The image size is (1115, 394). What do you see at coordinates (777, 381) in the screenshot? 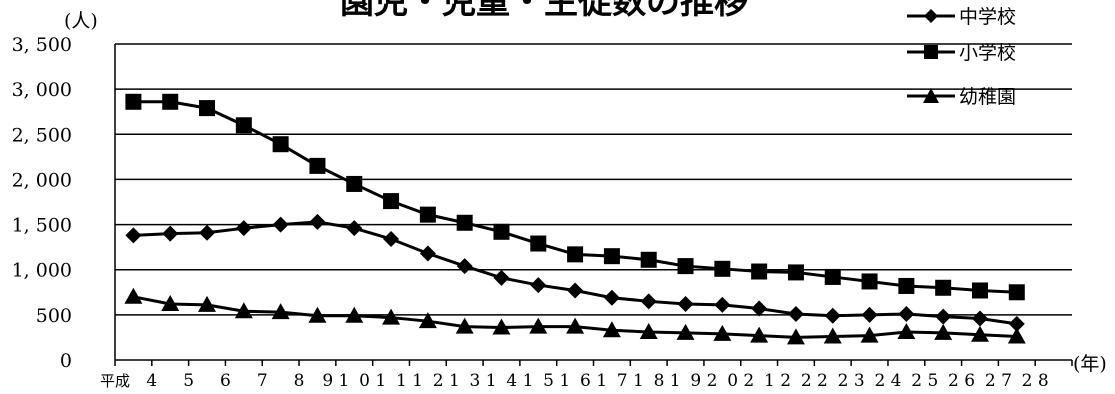
I see `x-tick-label: 1 2` at bounding box center [777, 381].